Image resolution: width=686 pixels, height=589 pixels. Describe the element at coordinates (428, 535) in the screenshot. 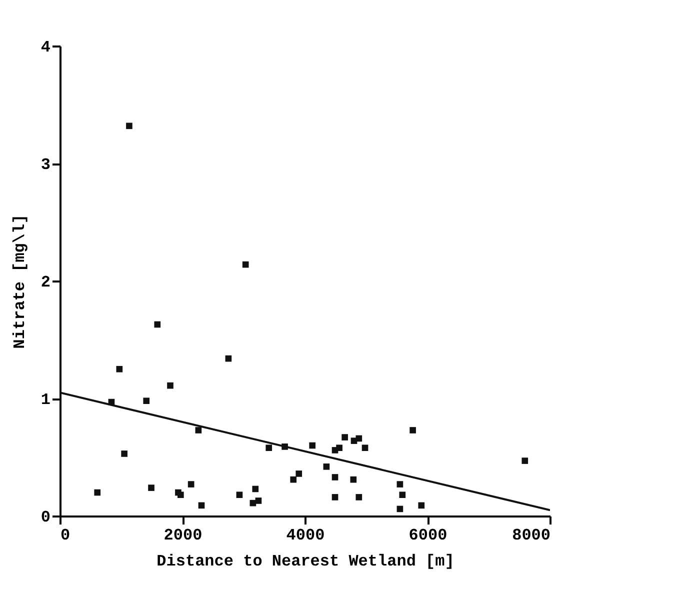

I see `x-tick-label: 6000` at that location.